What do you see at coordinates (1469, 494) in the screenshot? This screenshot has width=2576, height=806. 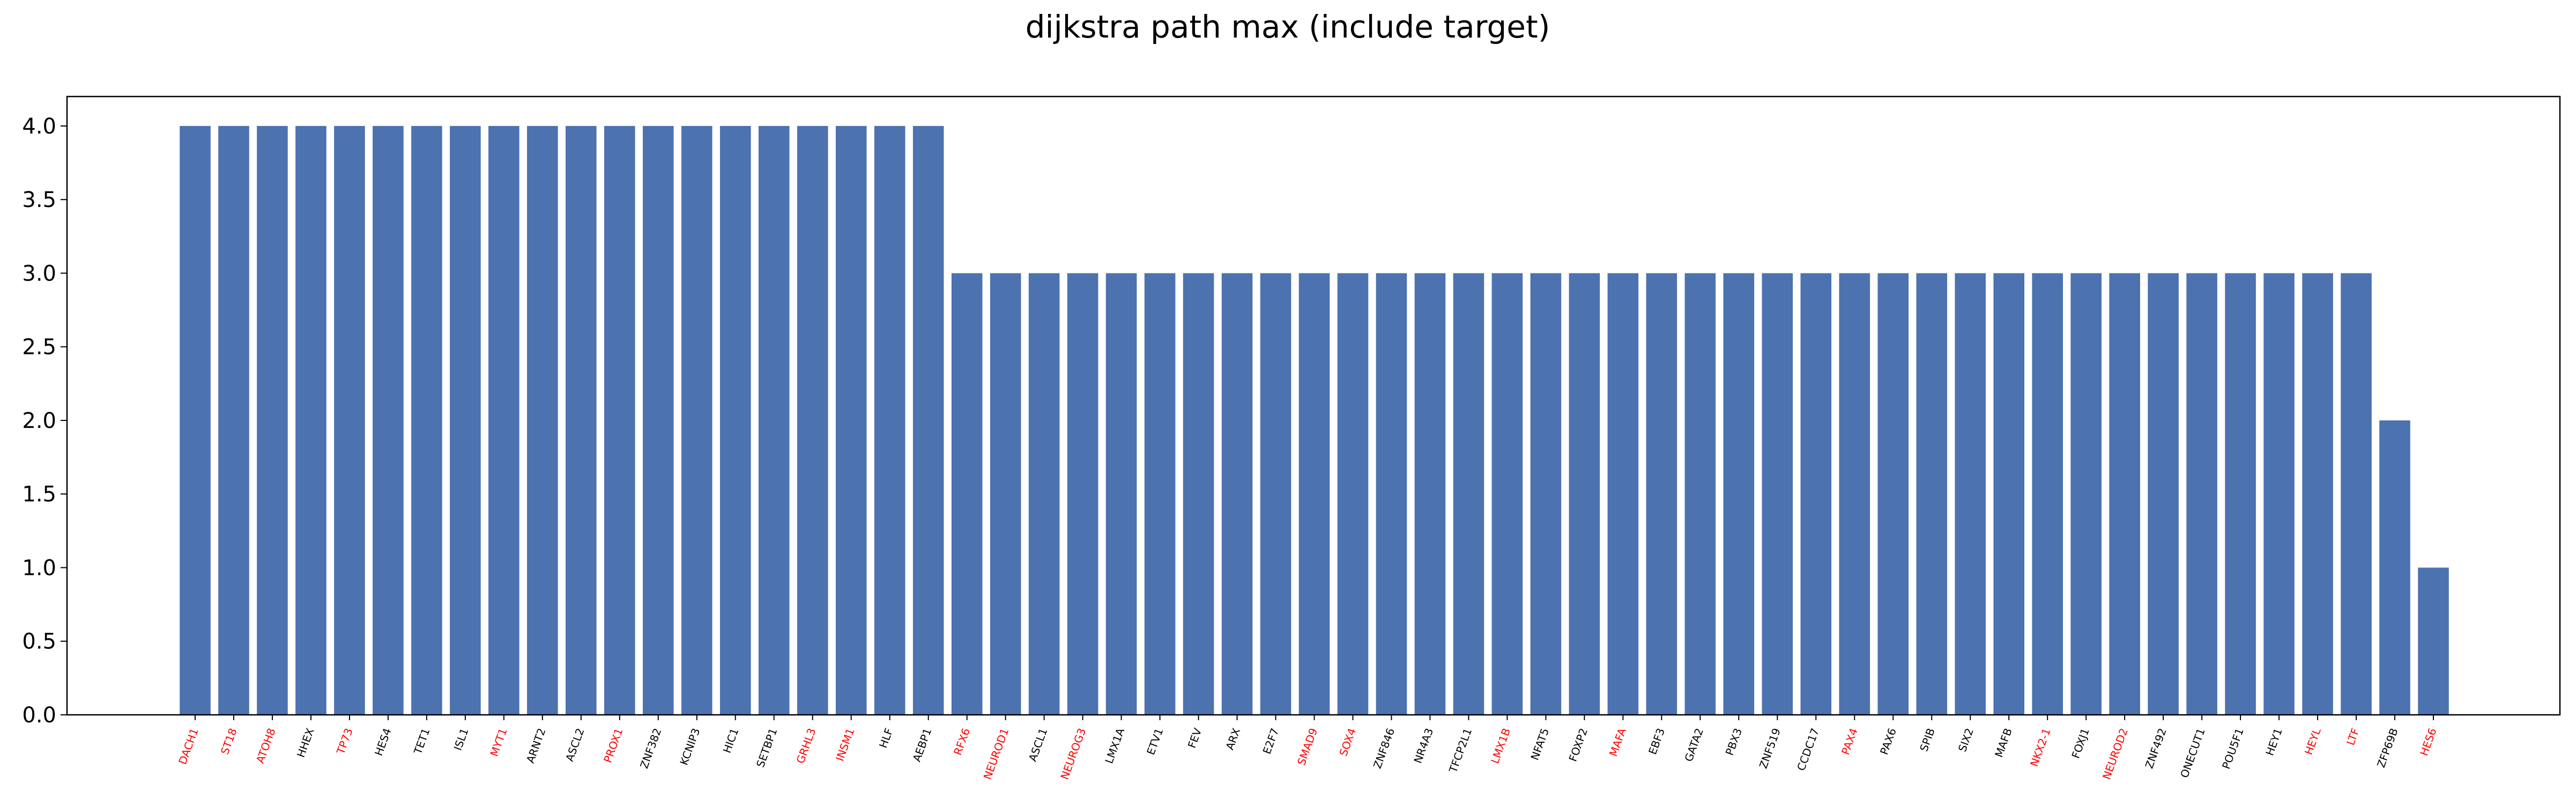 I see `bar-tfcp2l1` at bounding box center [1469, 494].